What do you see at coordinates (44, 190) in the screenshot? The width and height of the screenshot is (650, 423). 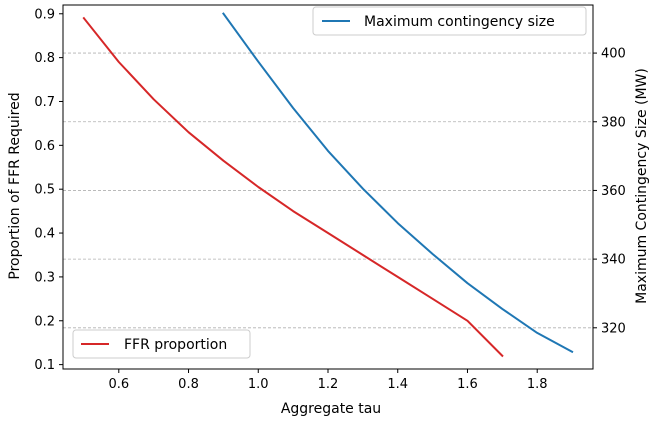 I see `left-y-tick-label: 0.5` at bounding box center [44, 190].